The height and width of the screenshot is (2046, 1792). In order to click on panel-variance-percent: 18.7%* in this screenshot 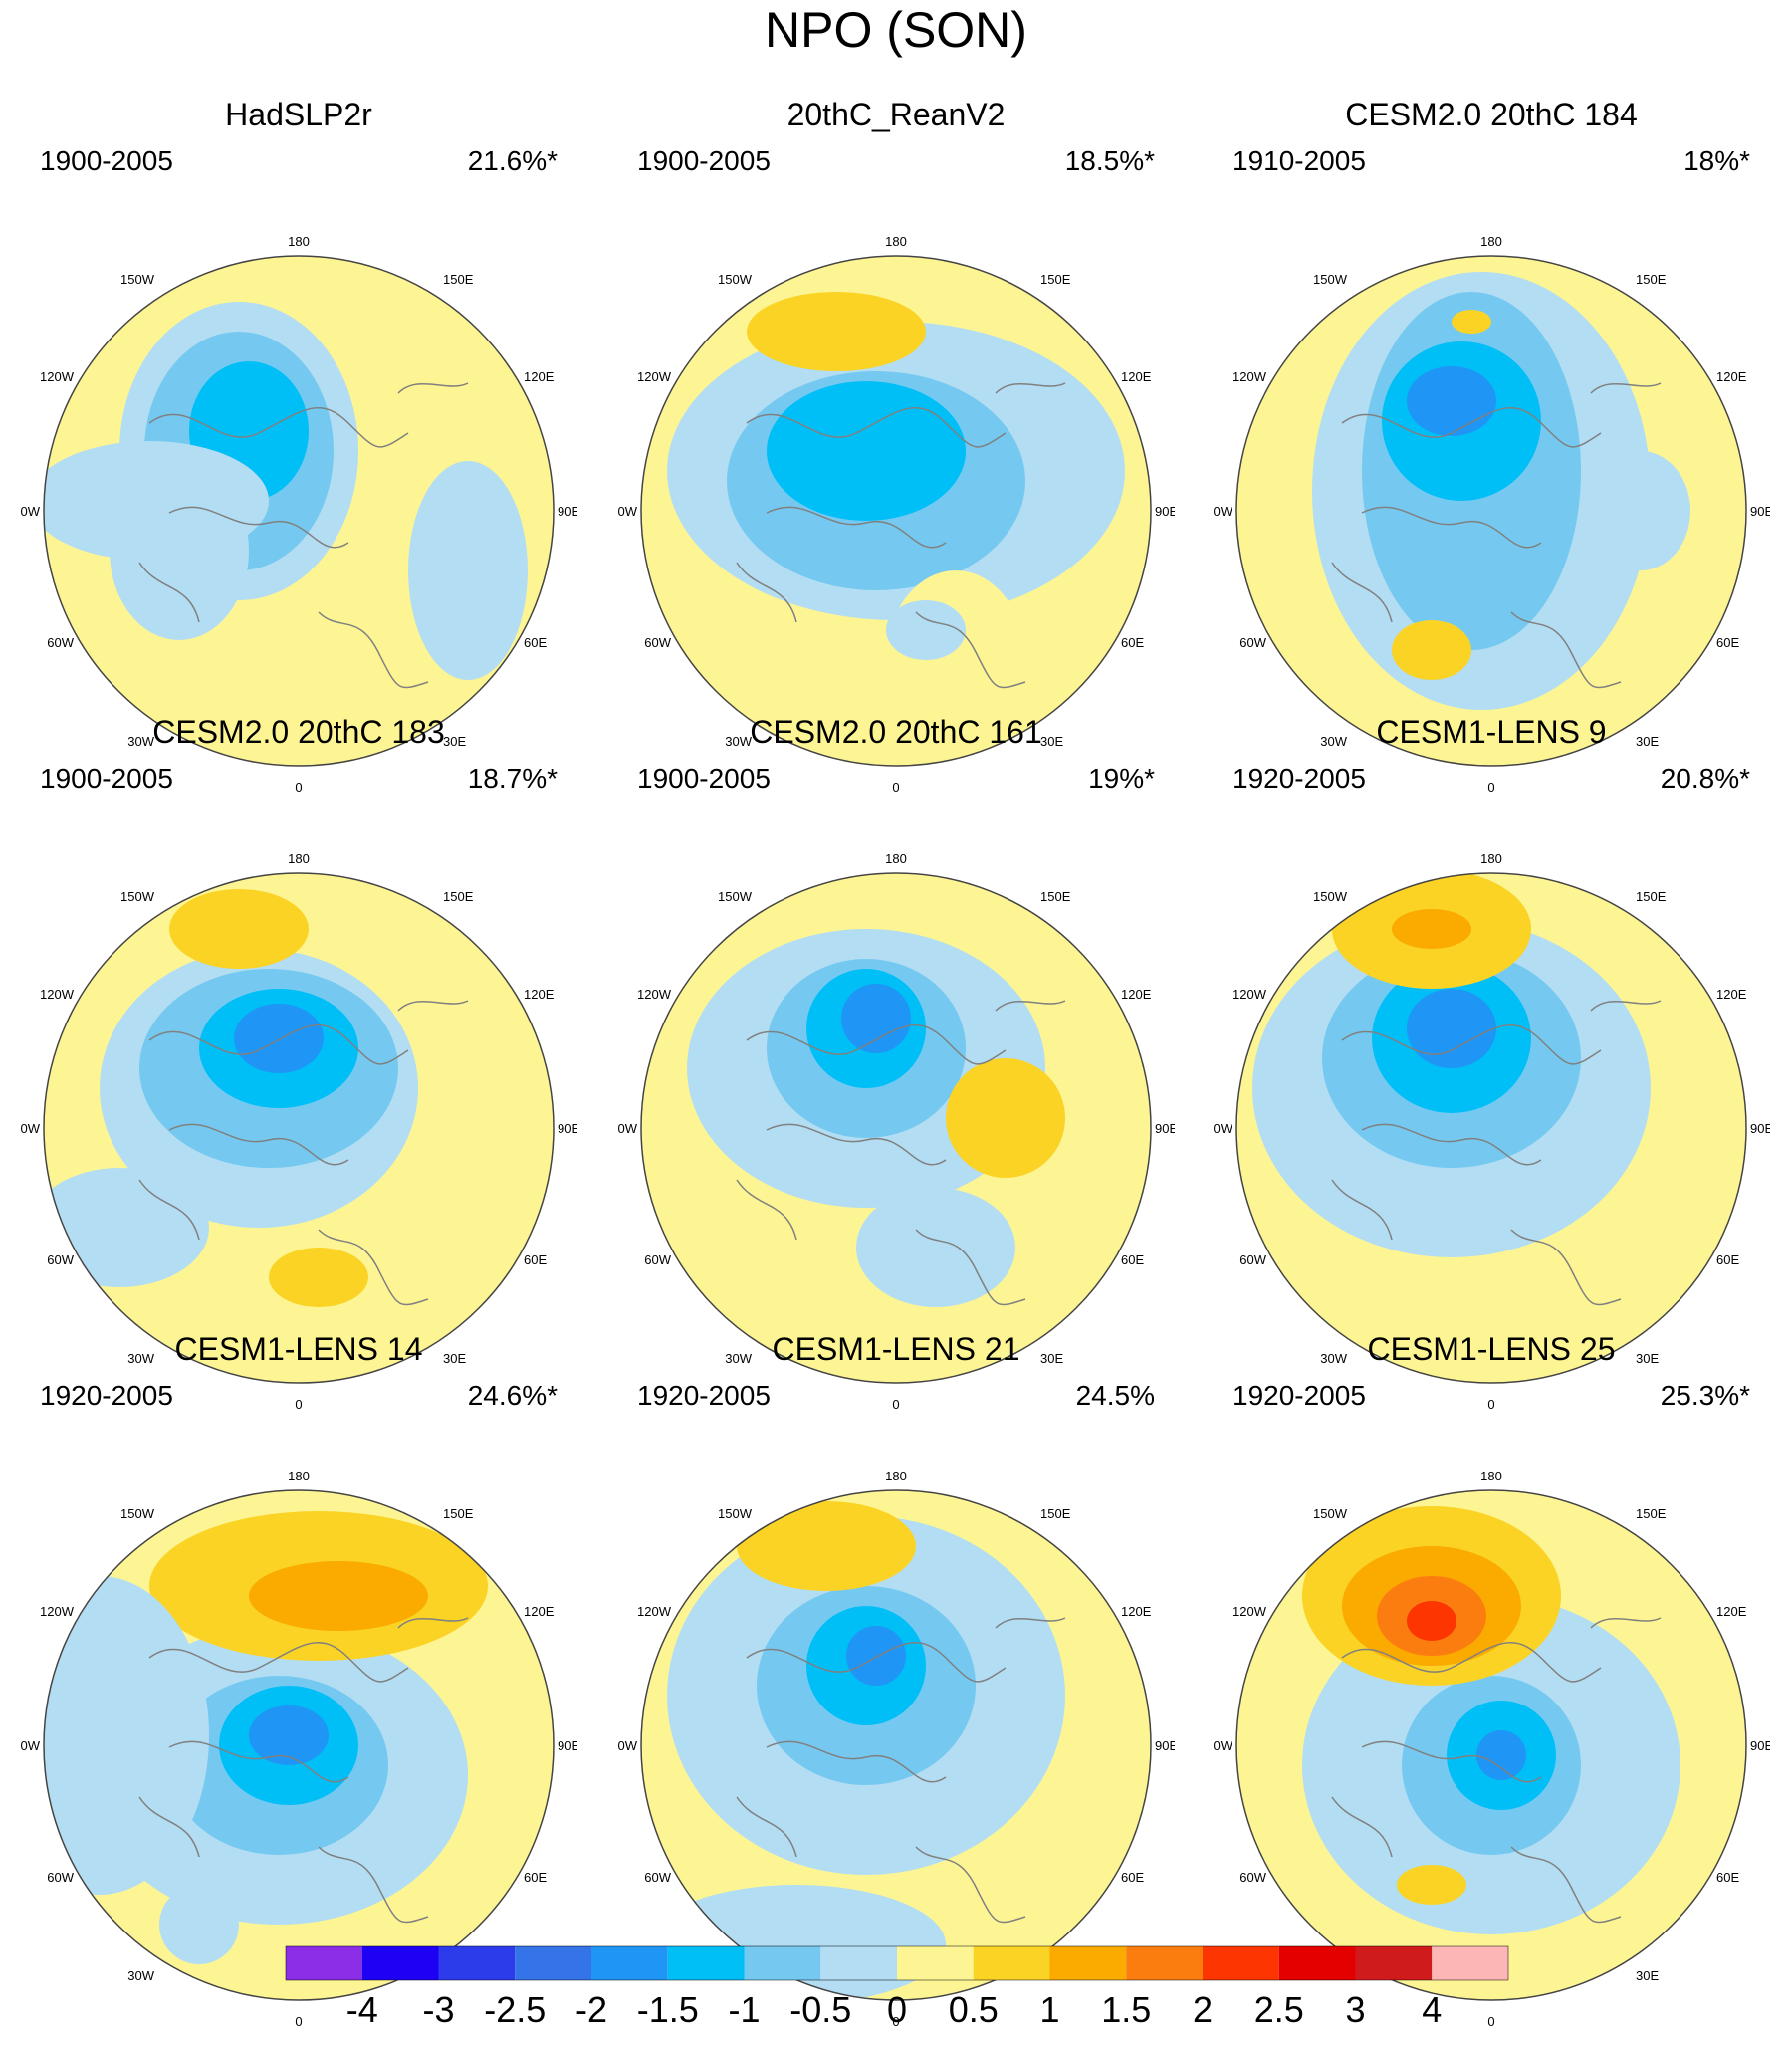, I will do `click(512, 778)`.